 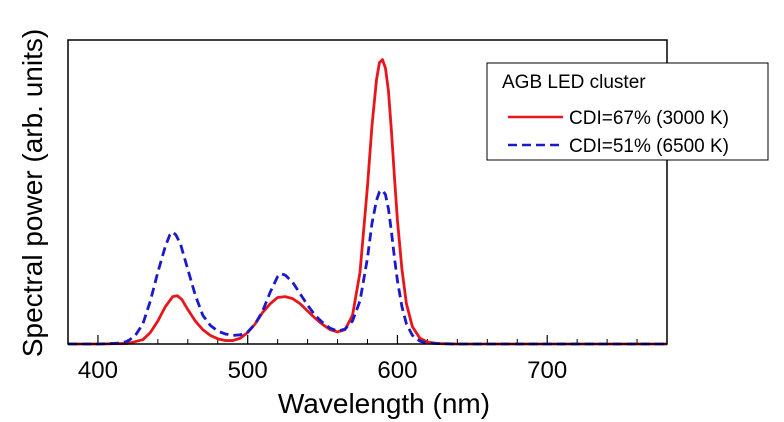 I want to click on legend-title: AGB LED cluster, so click(x=574, y=82).